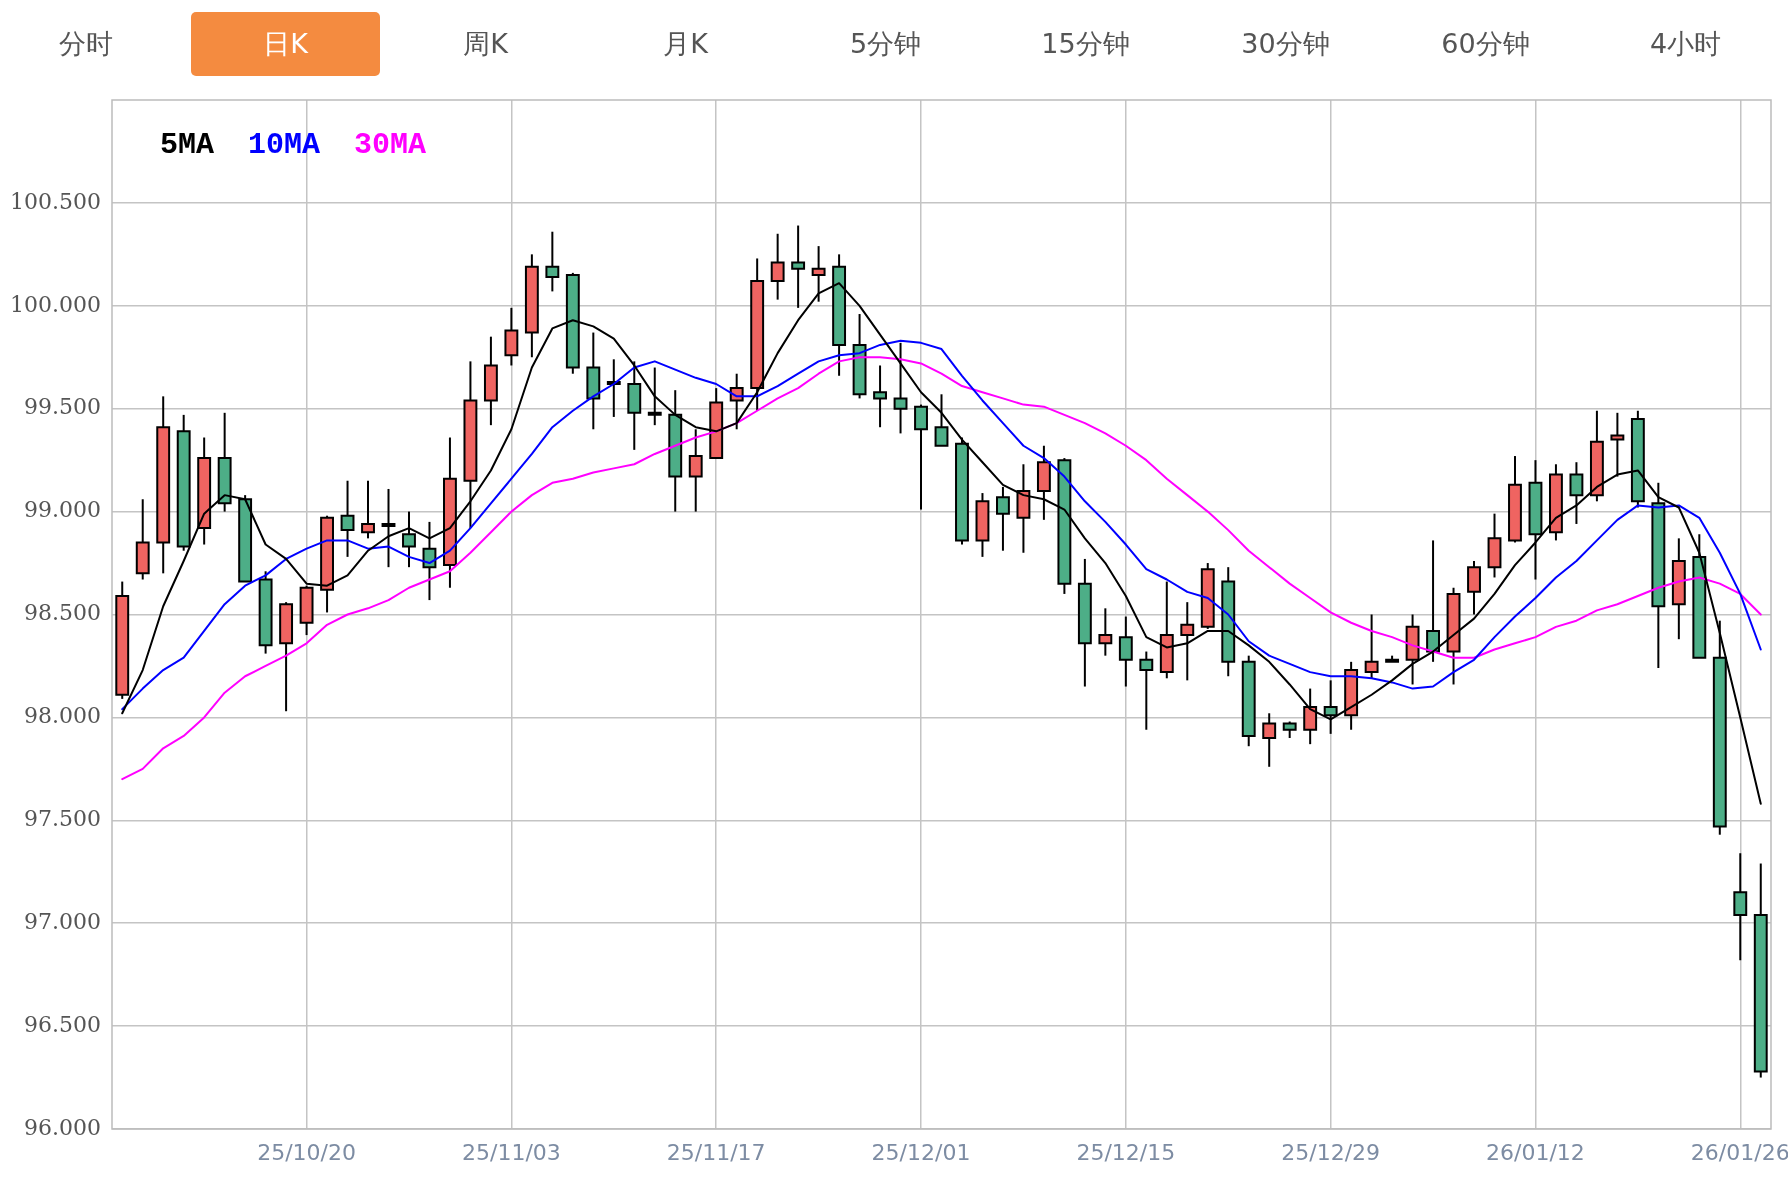 This screenshot has height=1184, width=1788. Describe the element at coordinates (921, 1152) in the screenshot. I see `x-tick-label: 25/12/01` at that location.